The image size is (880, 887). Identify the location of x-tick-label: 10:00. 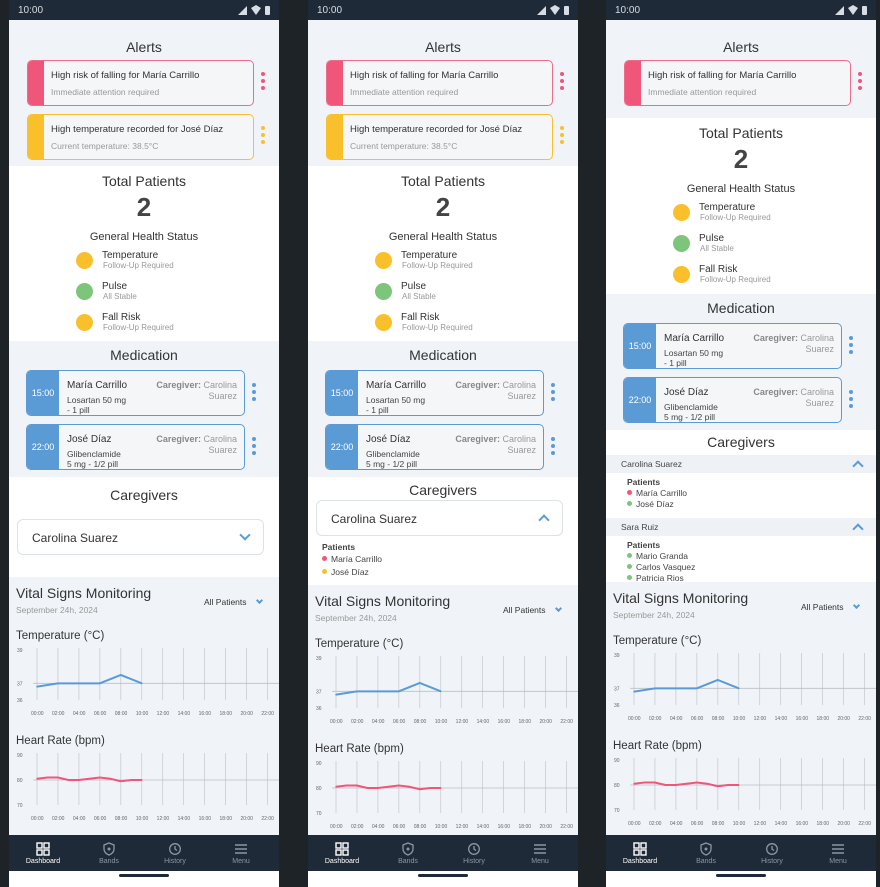
(441, 722).